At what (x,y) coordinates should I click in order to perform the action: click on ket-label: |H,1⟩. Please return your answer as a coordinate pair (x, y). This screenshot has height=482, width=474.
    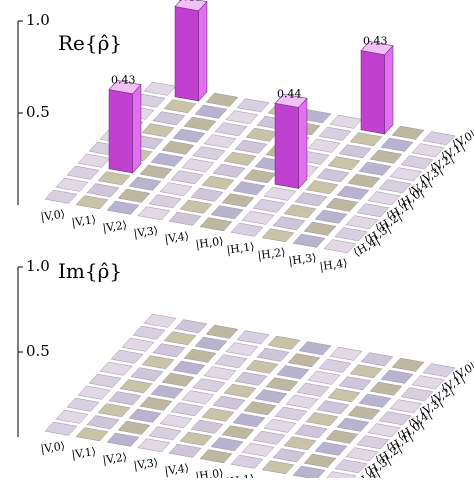
    Looking at the image, I should click on (241, 475).